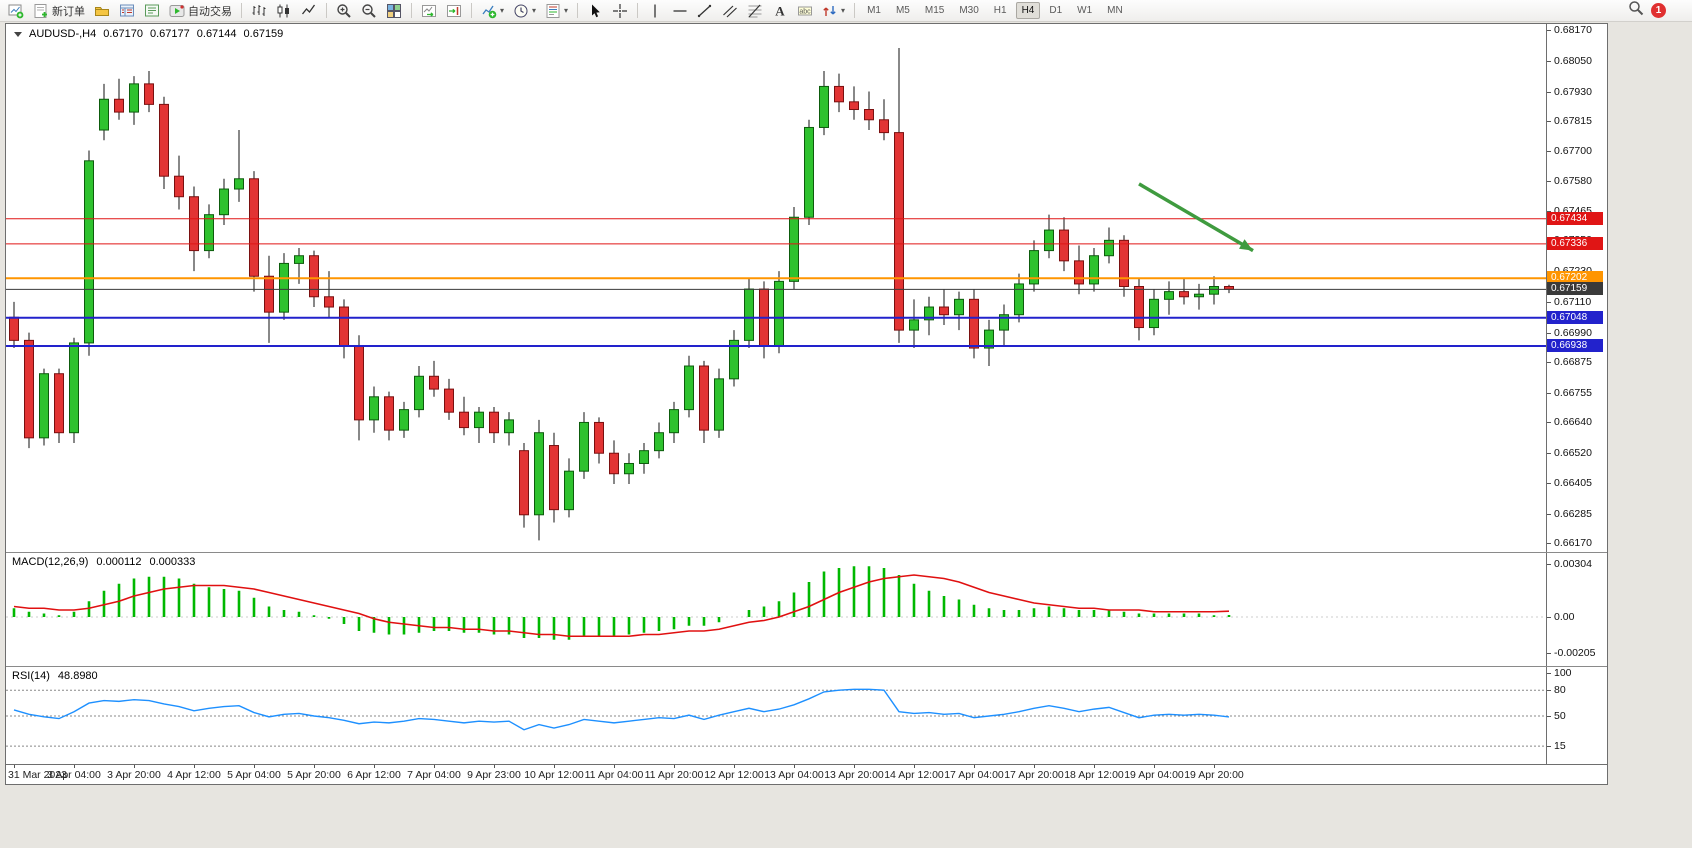 This screenshot has height=848, width=1692. What do you see at coordinates (776, 609) in the screenshot?
I see `macd-canvas` at bounding box center [776, 609].